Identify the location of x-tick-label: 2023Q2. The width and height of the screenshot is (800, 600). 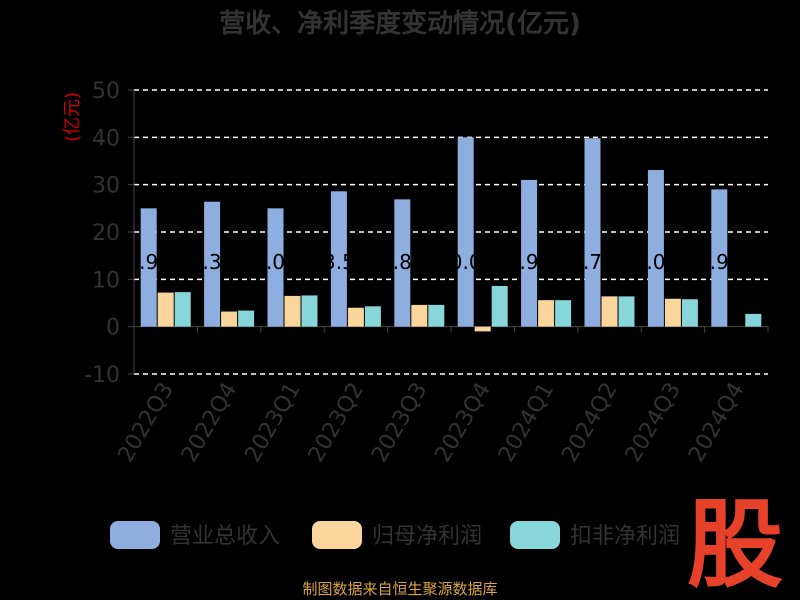
(336, 423).